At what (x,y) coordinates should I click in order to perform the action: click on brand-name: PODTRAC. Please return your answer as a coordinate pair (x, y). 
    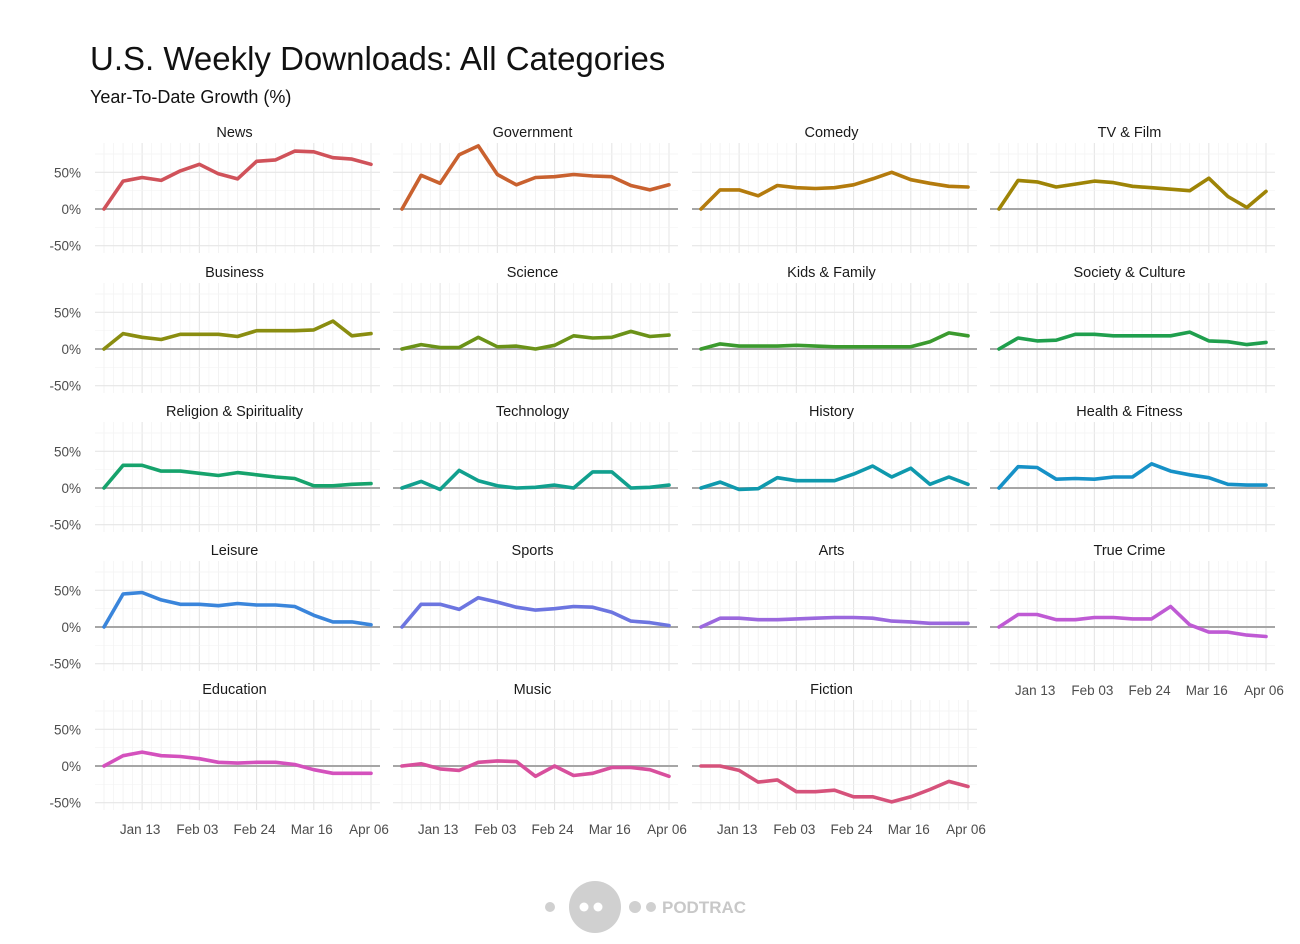
    Looking at the image, I should click on (704, 907).